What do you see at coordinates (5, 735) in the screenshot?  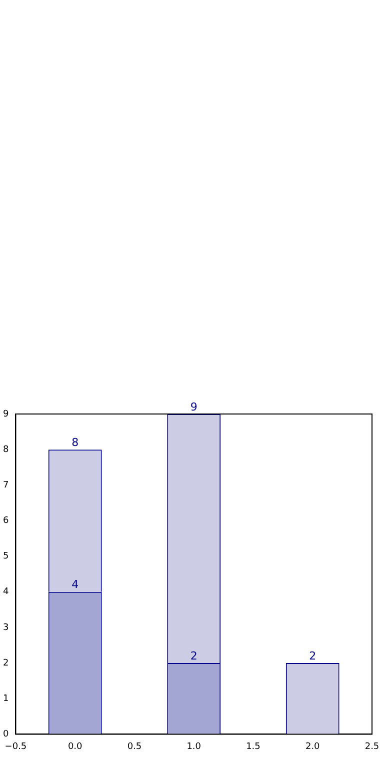 I see `y-tick-label: 0` at bounding box center [5, 735].